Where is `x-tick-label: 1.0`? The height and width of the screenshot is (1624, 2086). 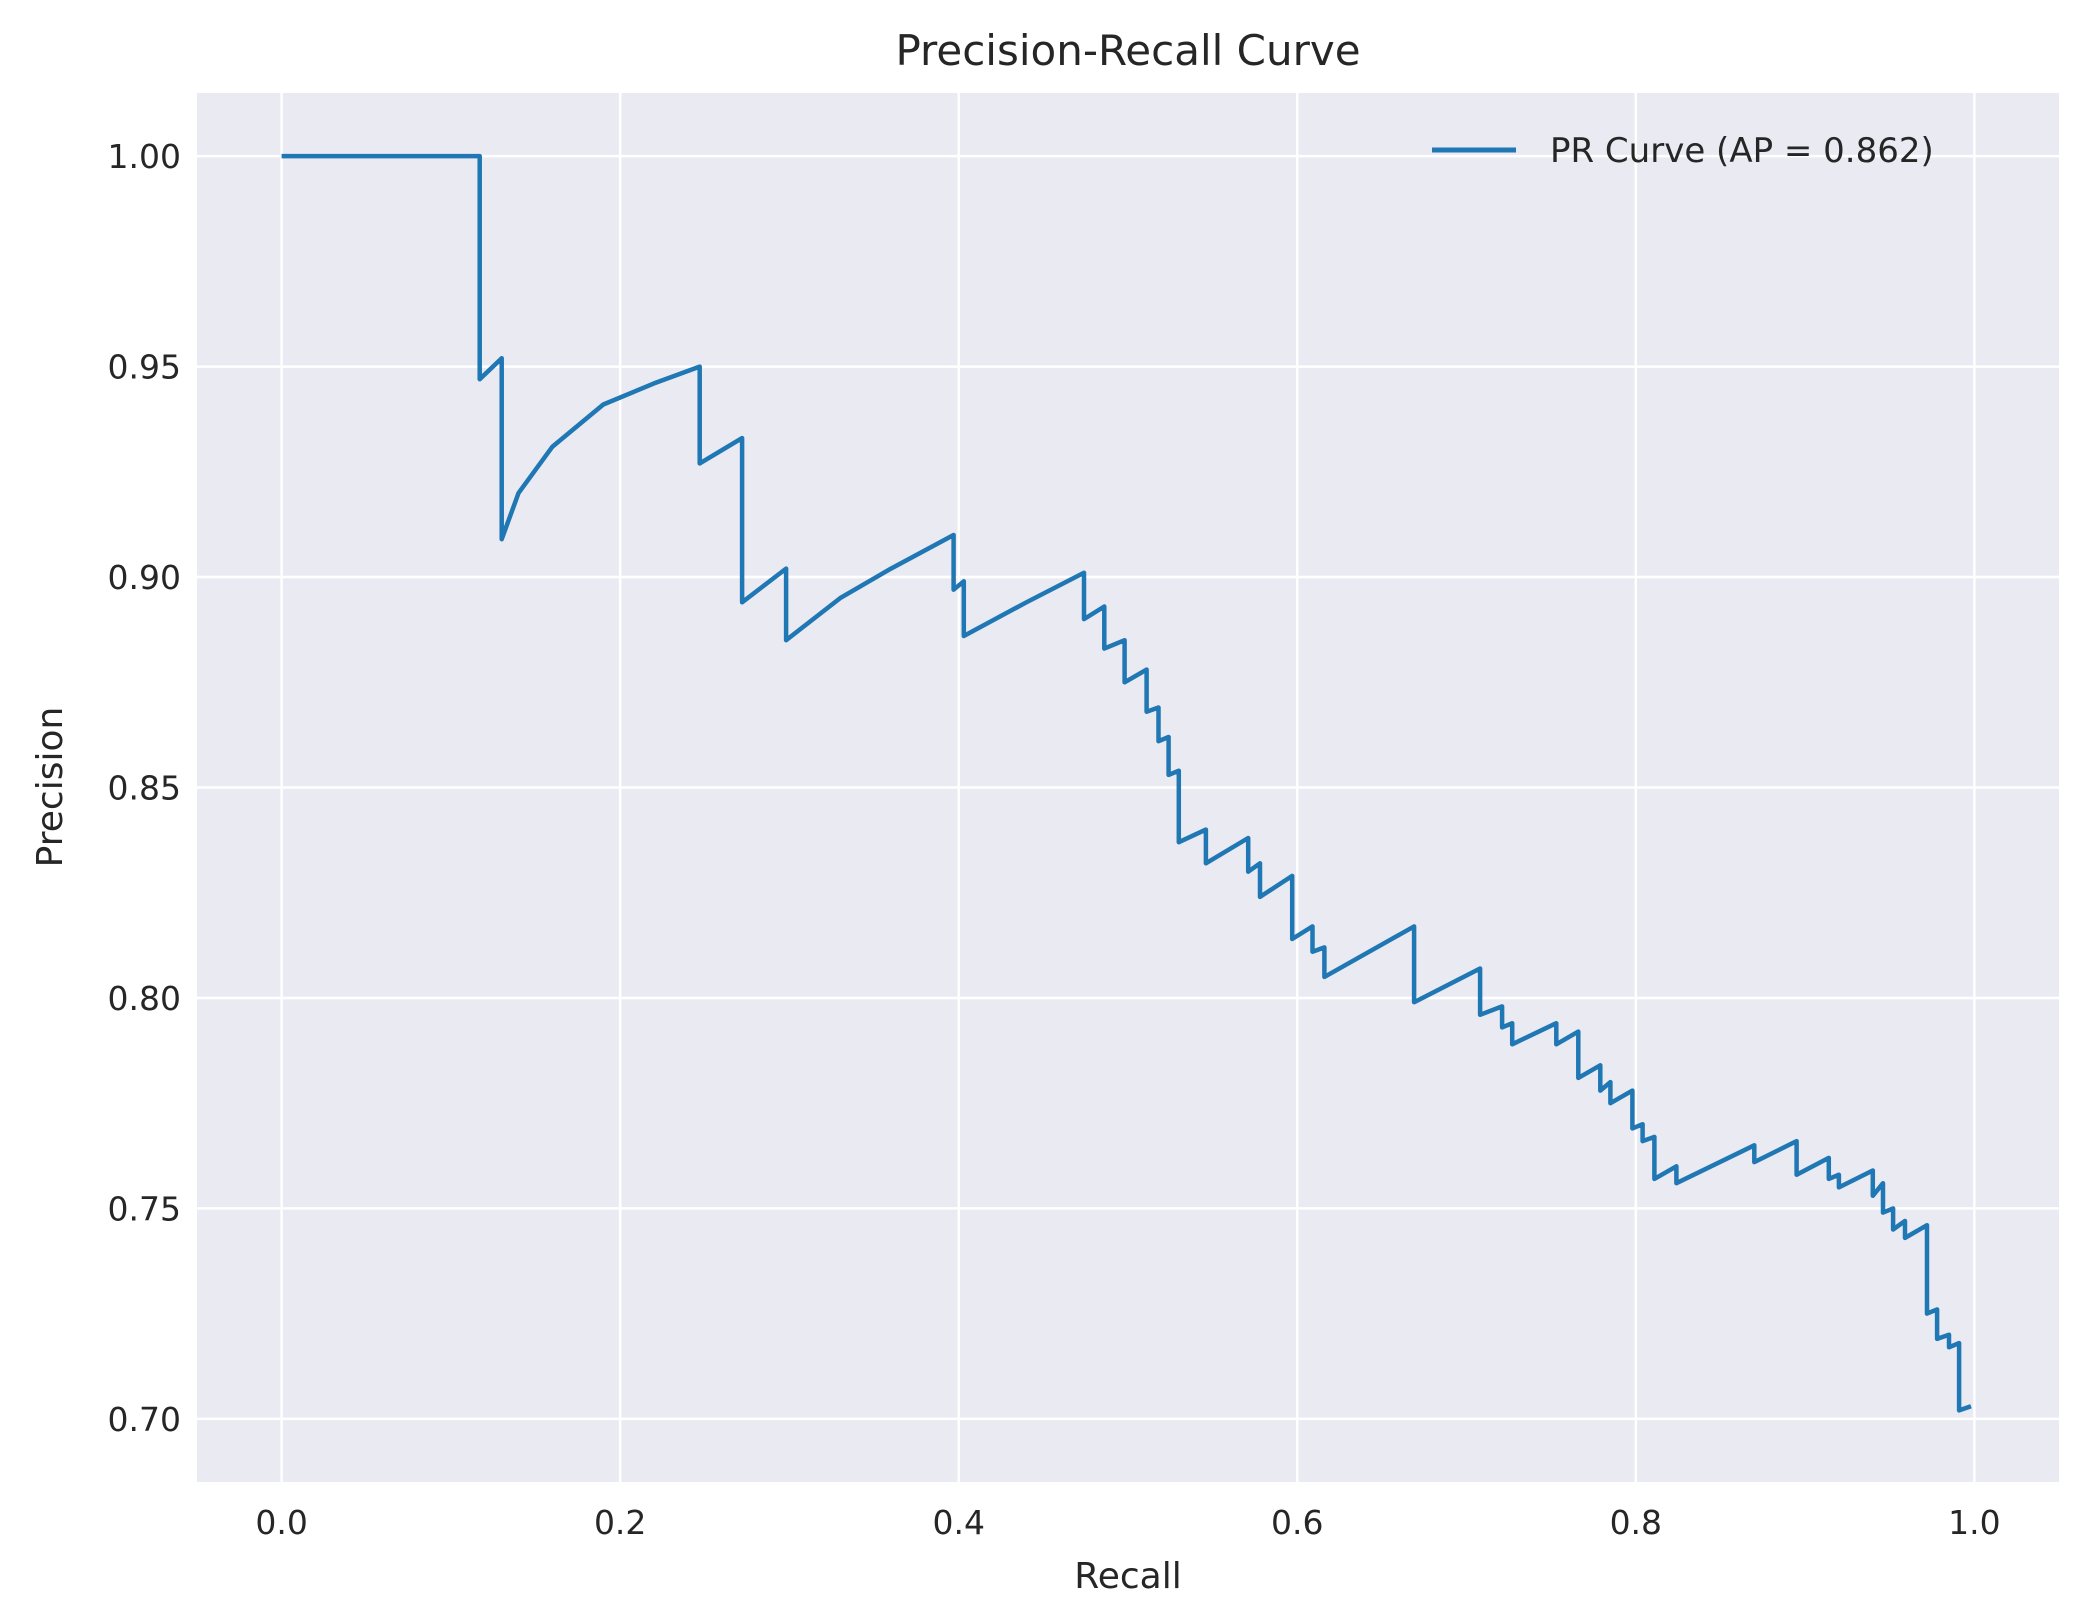 x-tick-label: 1.0 is located at coordinates (1974, 1522).